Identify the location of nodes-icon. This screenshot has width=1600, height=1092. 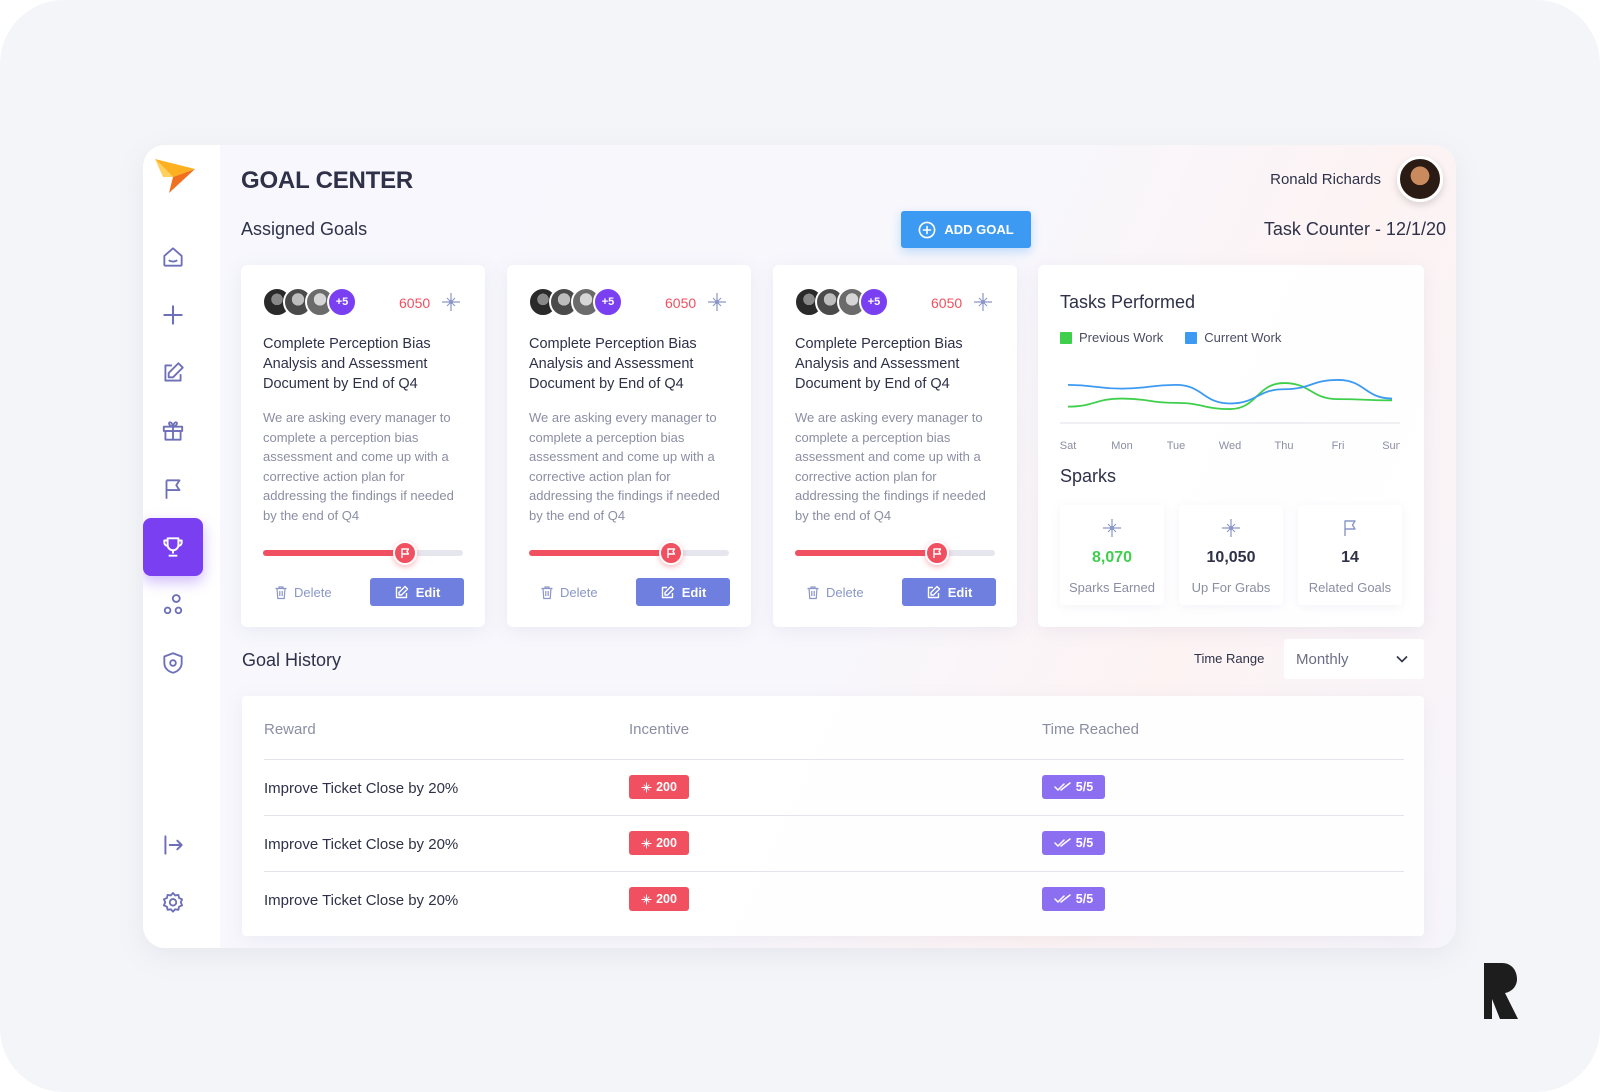
(173, 604).